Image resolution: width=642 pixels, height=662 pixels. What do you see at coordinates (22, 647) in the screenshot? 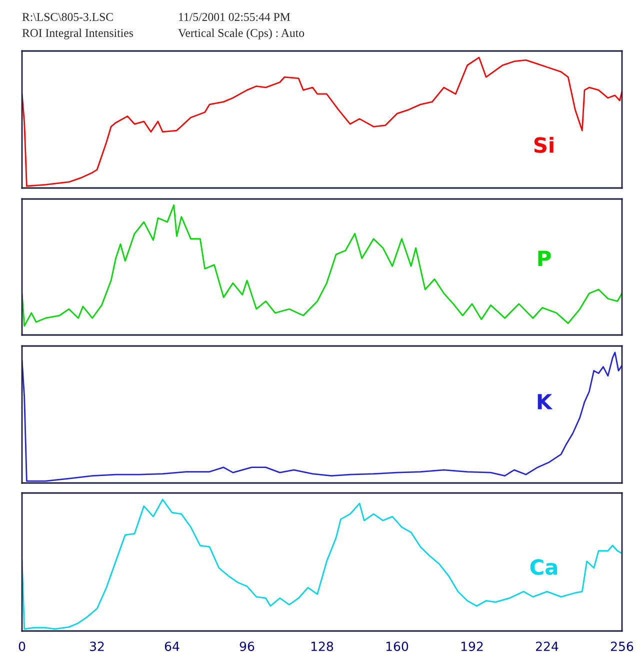
I see `x-tick-label: 0` at bounding box center [22, 647].